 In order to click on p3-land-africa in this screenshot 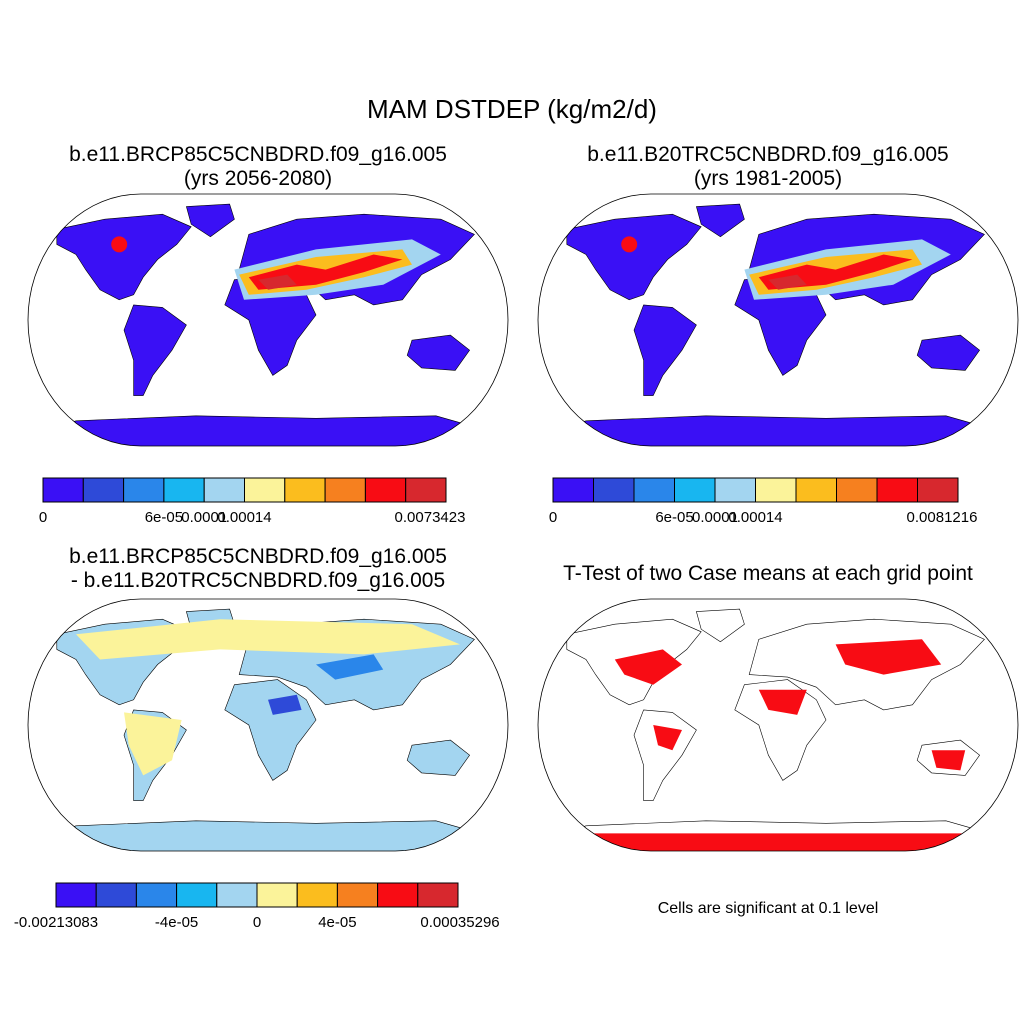, I will do `click(270, 730)`.